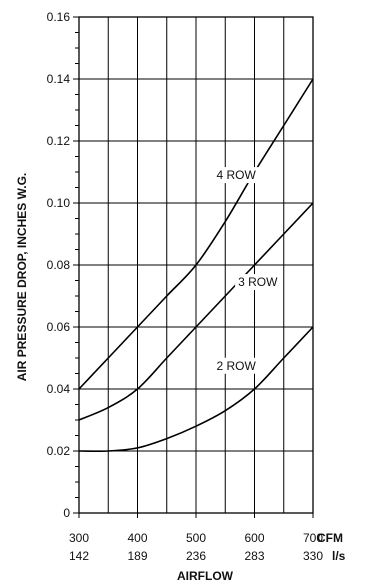 The image size is (367, 585). I want to click on x-axis-ticks: 300 142 400 189 500 236 600 283 700 330, so click(196, 538).